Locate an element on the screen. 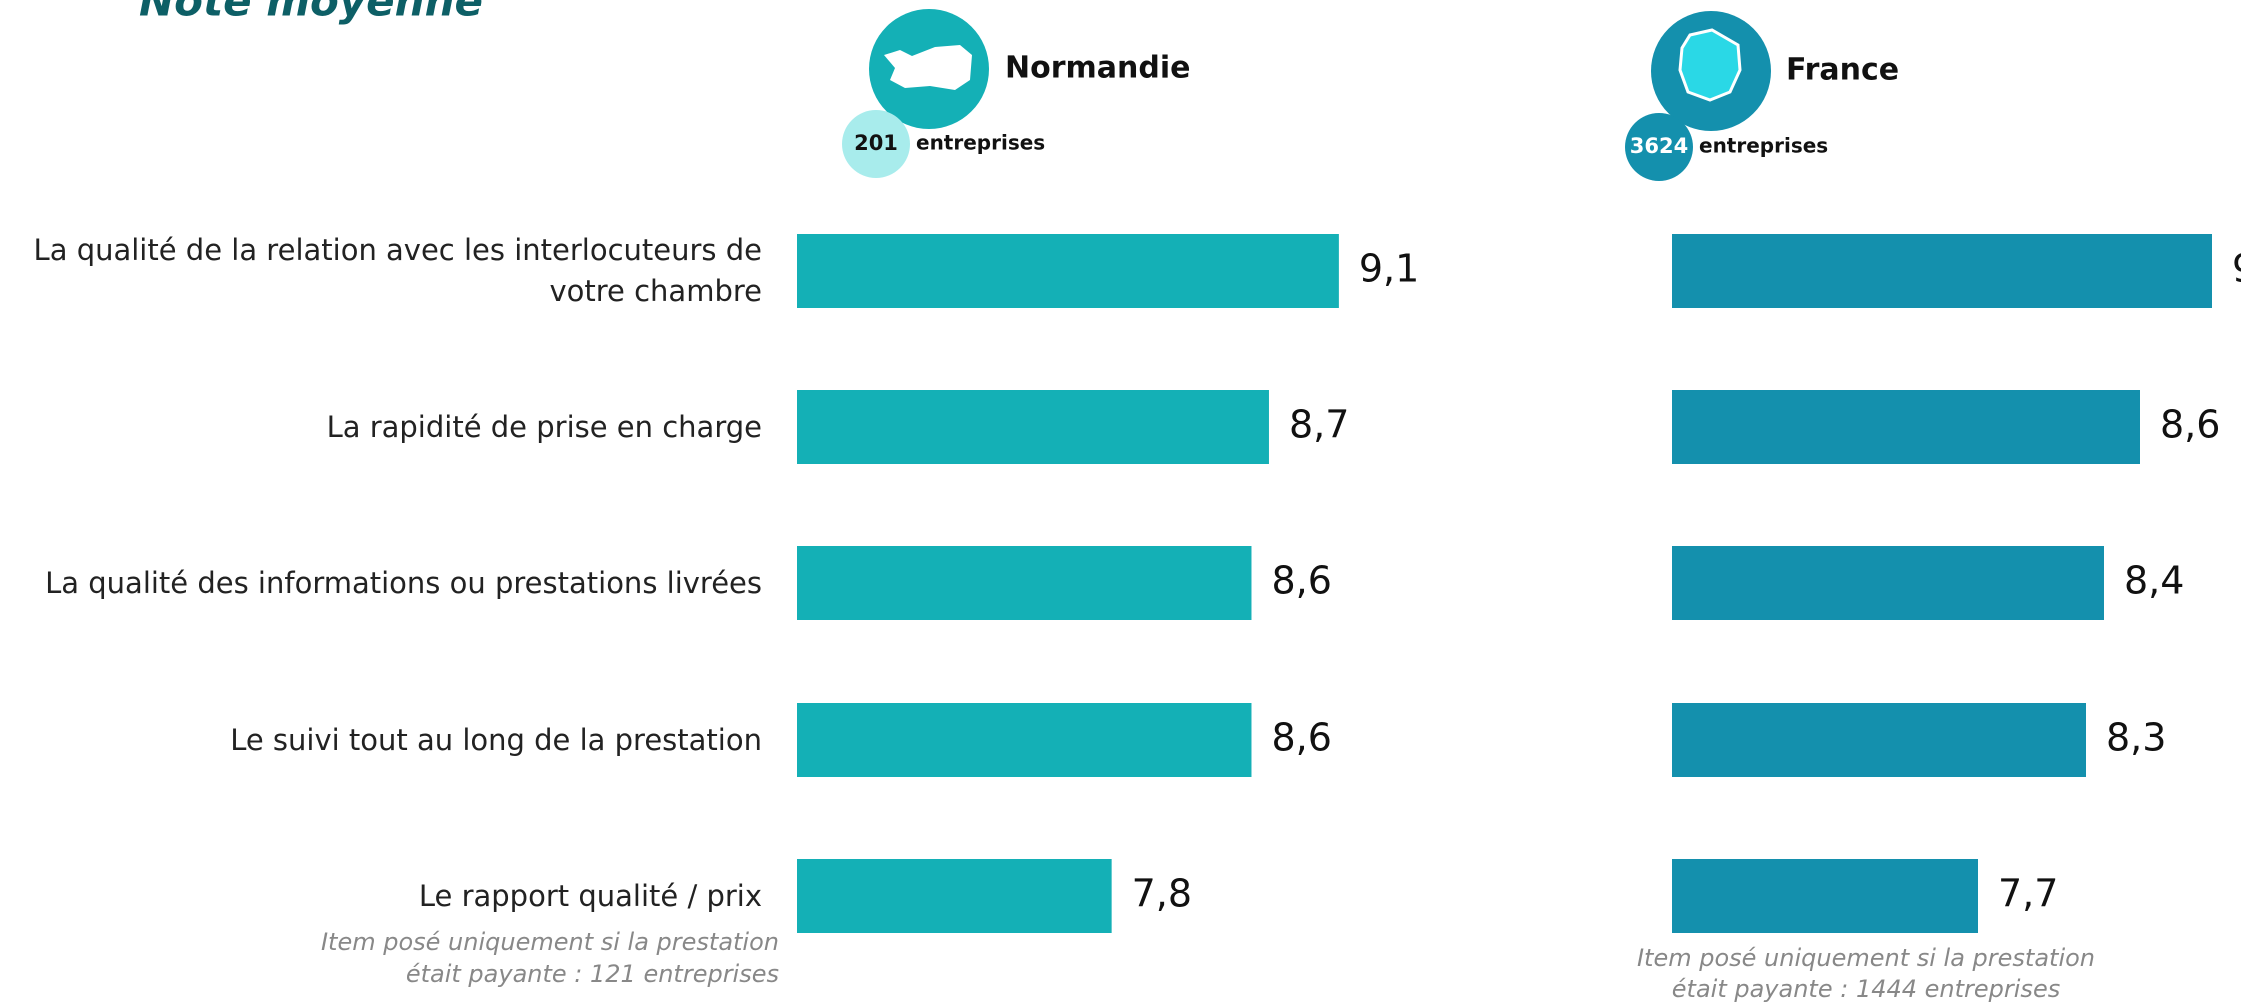 The width and height of the screenshot is (2241, 1003). value-label: 8,3 is located at coordinates (2136, 738).